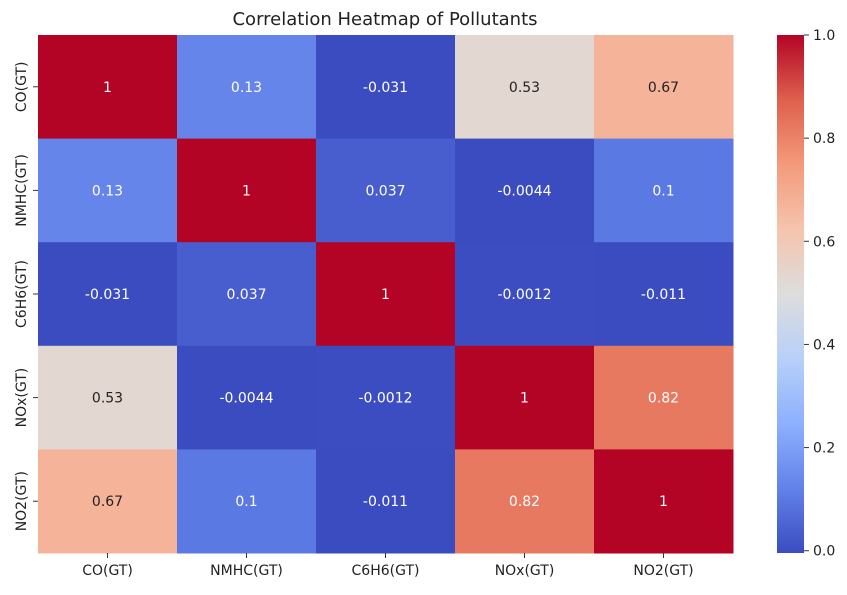 The height and width of the screenshot is (595, 847). I want to click on heatmap-cell-r1-c4, so click(664, 190).